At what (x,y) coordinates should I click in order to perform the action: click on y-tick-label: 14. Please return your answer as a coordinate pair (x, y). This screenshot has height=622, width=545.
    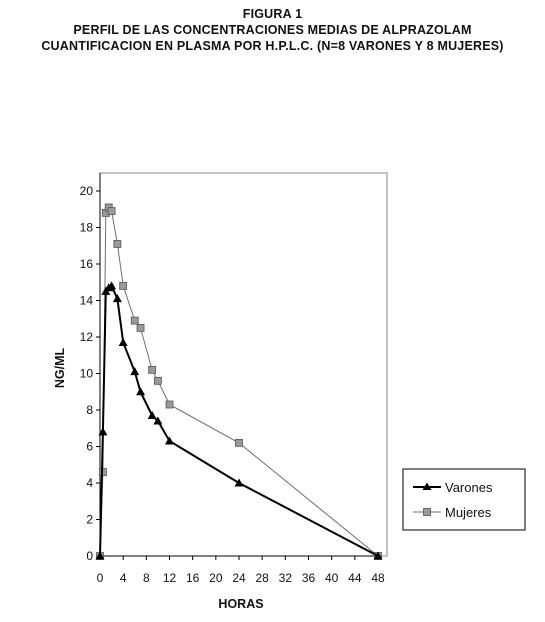
    Looking at the image, I should click on (87, 301).